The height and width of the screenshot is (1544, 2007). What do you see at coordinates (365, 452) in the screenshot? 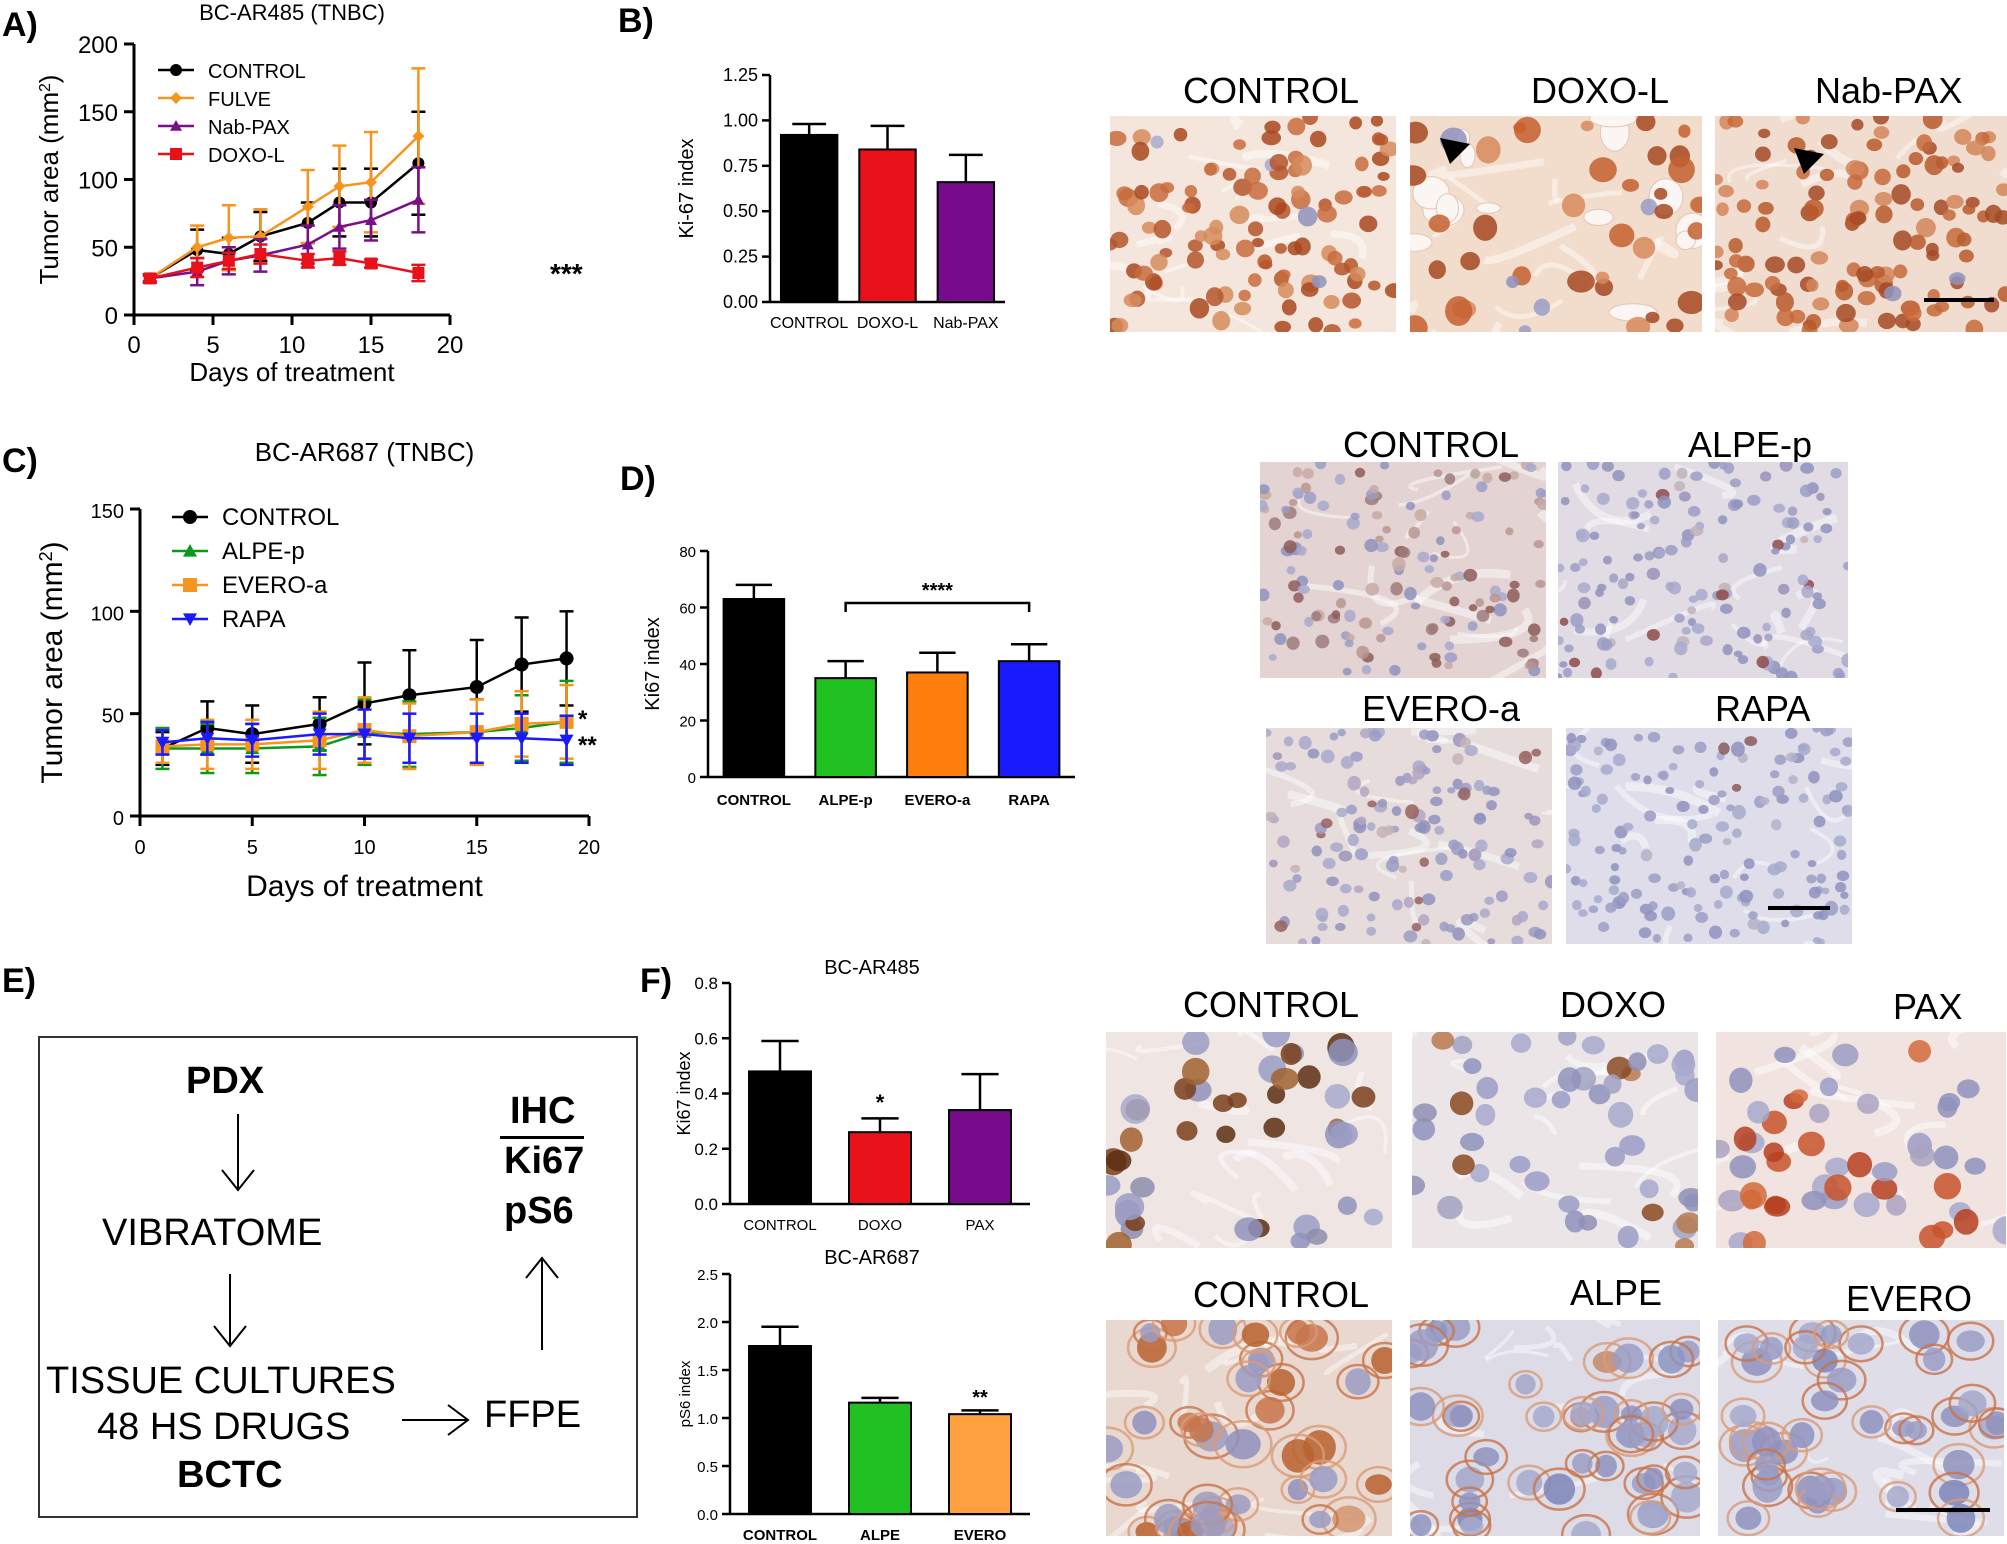
I see `chart-c-title: BC-AR687 (TNBC)` at bounding box center [365, 452].